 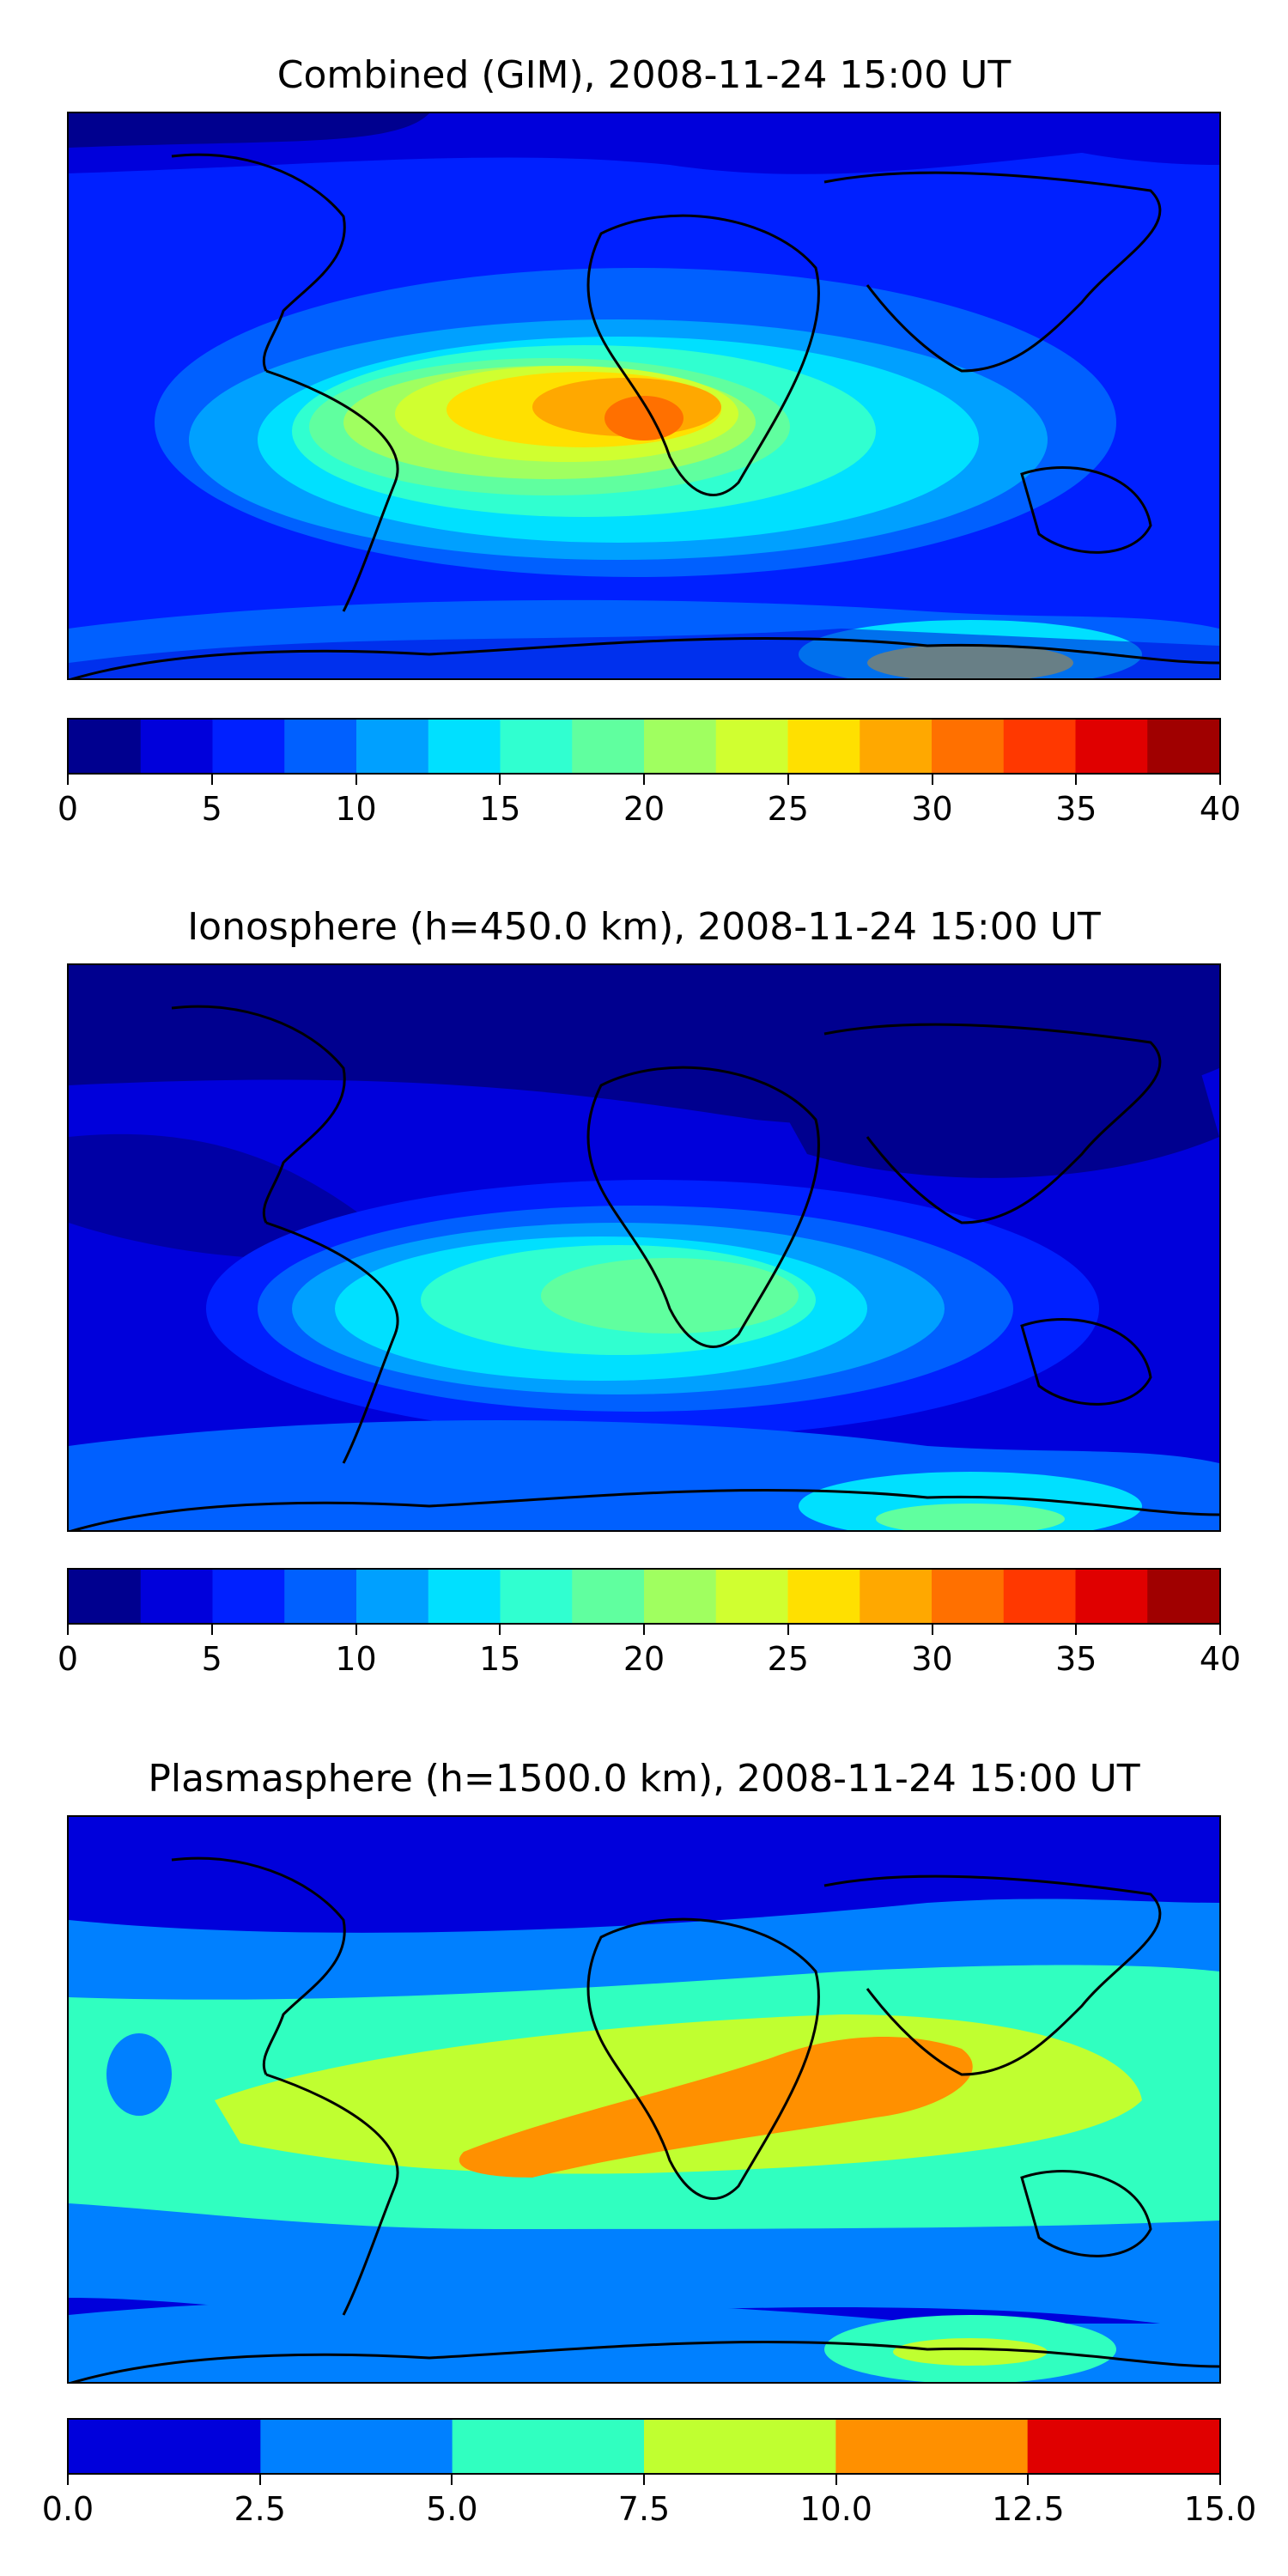 I want to click on colorbar-tick-label: 12.5, so click(x=1028, y=2509).